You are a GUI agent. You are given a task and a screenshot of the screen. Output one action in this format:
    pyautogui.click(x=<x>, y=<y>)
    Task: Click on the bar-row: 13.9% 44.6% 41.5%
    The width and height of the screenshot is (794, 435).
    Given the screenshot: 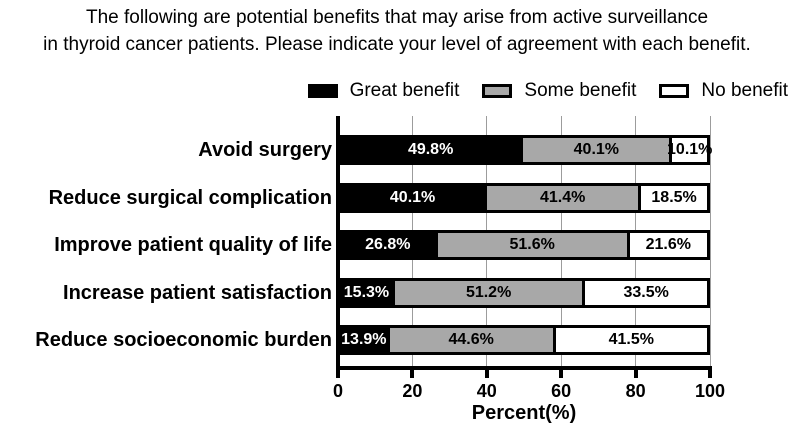 What is the action you would take?
    pyautogui.click(x=524, y=340)
    